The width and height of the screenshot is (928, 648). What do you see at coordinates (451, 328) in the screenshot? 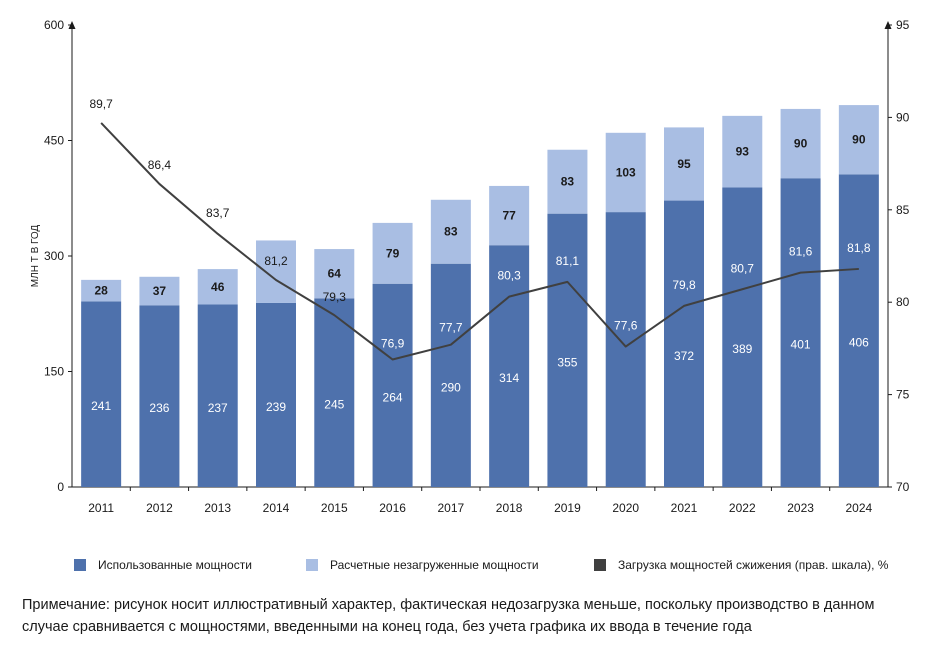
I see `line-point-label: 77,7` at bounding box center [451, 328].